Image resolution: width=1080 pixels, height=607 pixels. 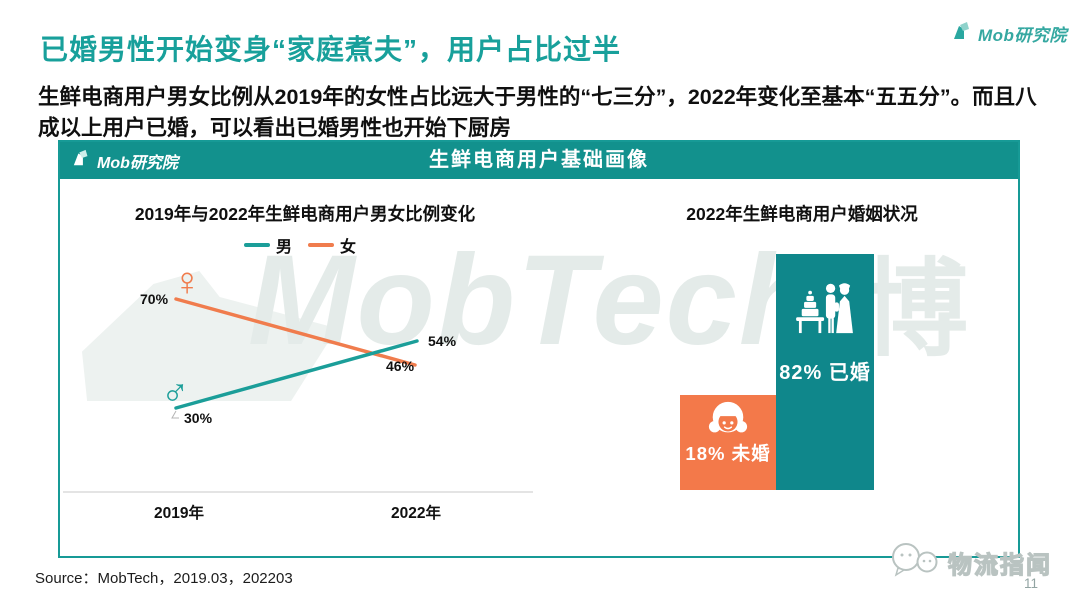 I want to click on married-bar: 82% 已婚, so click(x=825, y=372).